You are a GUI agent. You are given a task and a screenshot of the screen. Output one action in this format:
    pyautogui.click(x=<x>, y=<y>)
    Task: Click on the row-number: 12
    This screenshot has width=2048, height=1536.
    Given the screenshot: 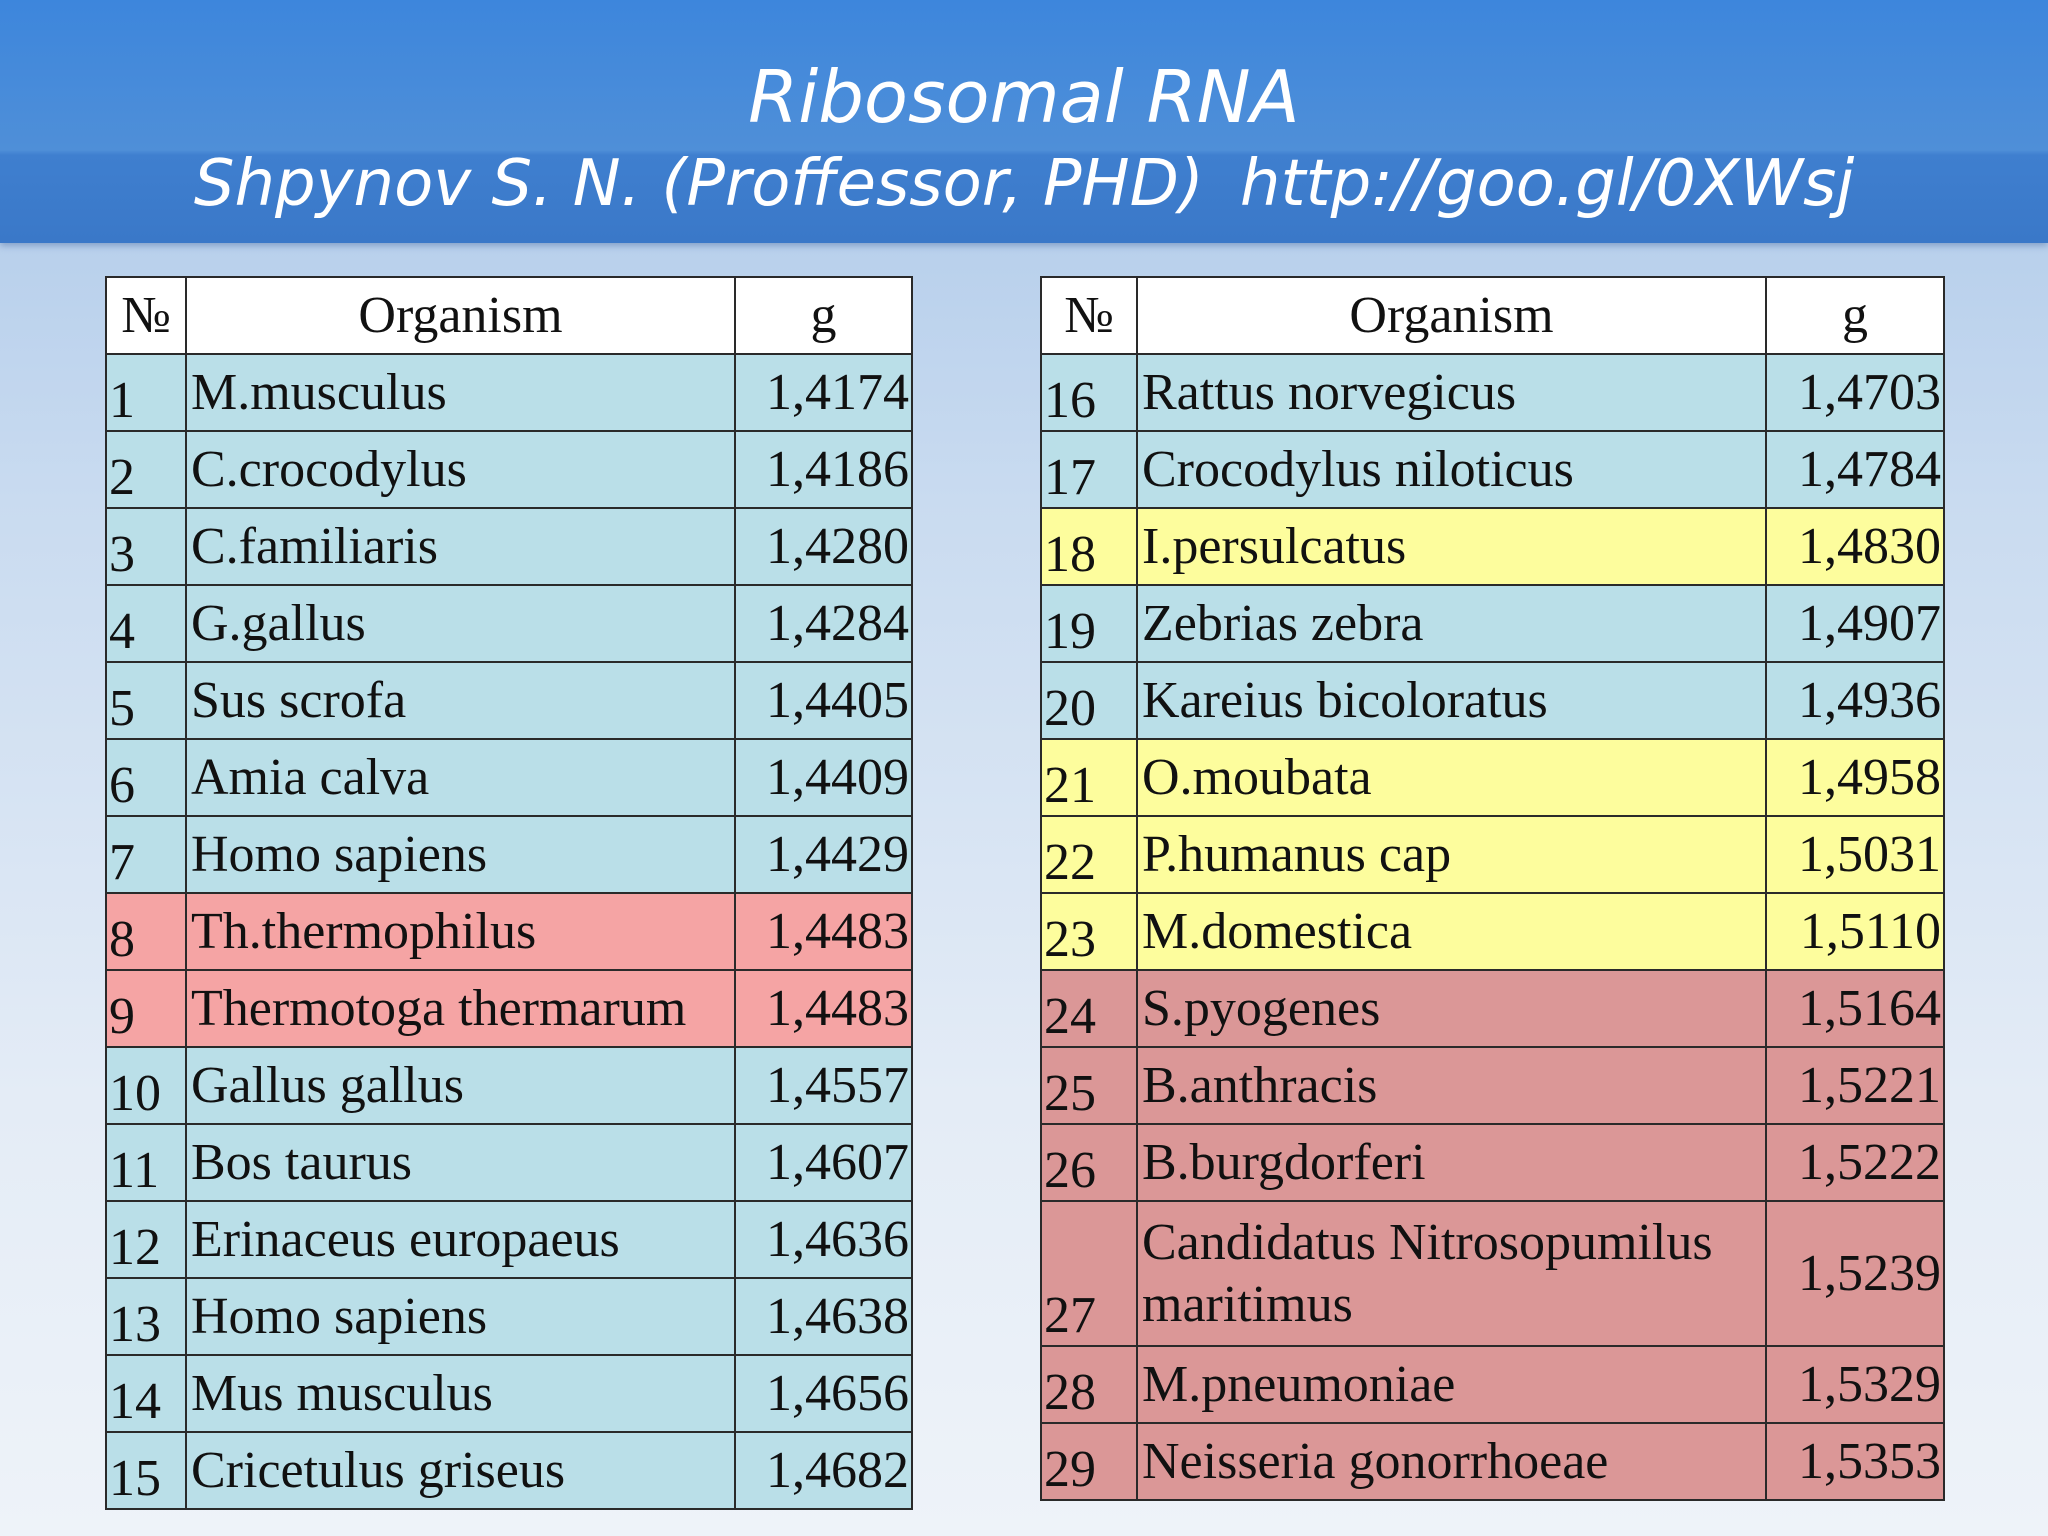 What is the action you would take?
    pyautogui.click(x=146, y=1239)
    